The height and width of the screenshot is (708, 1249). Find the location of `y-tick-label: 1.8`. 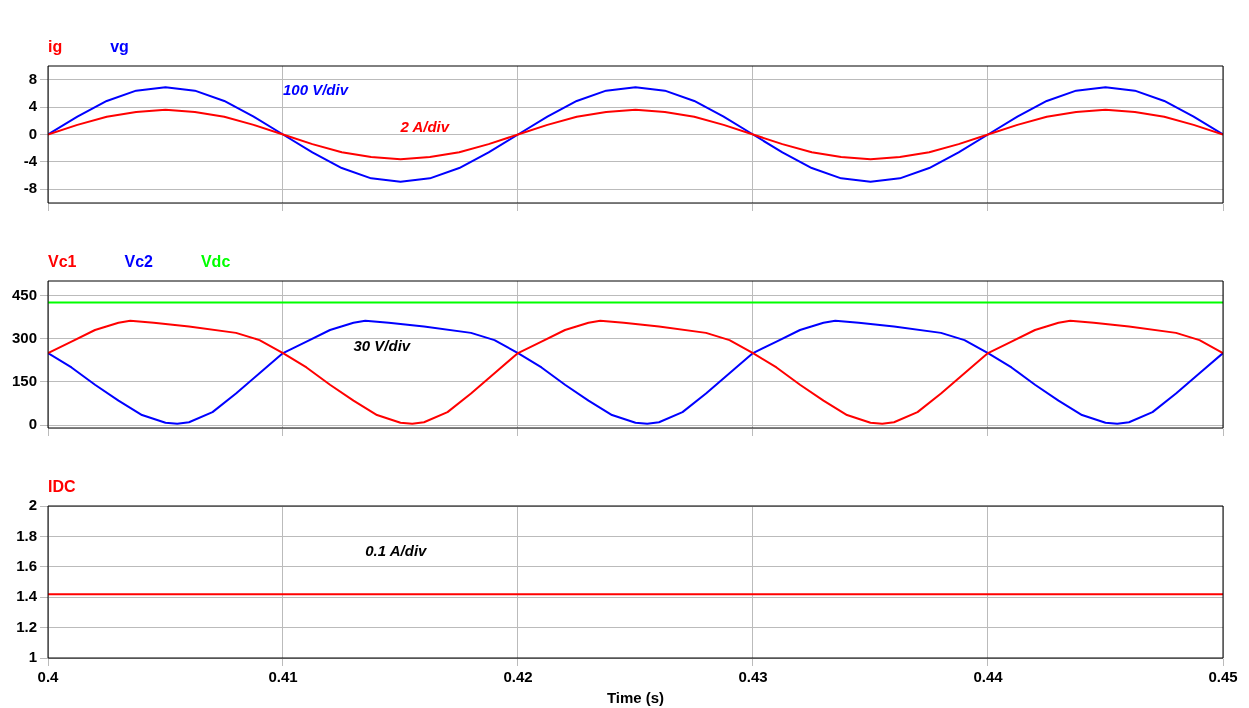

y-tick-label: 1.8 is located at coordinates (26, 535).